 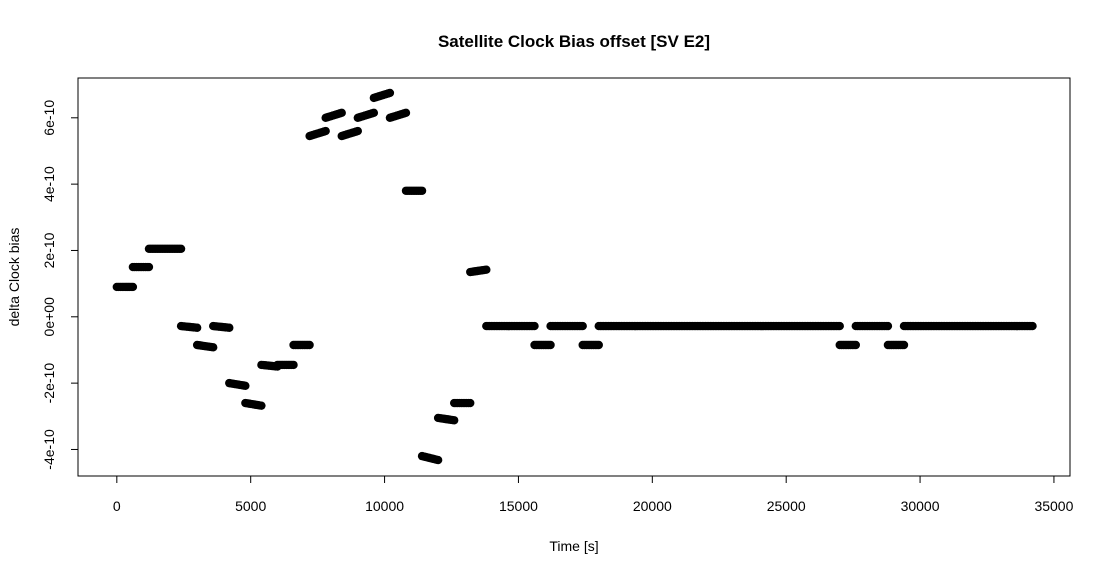 I want to click on x-tick-label: 10000, so click(x=384, y=506).